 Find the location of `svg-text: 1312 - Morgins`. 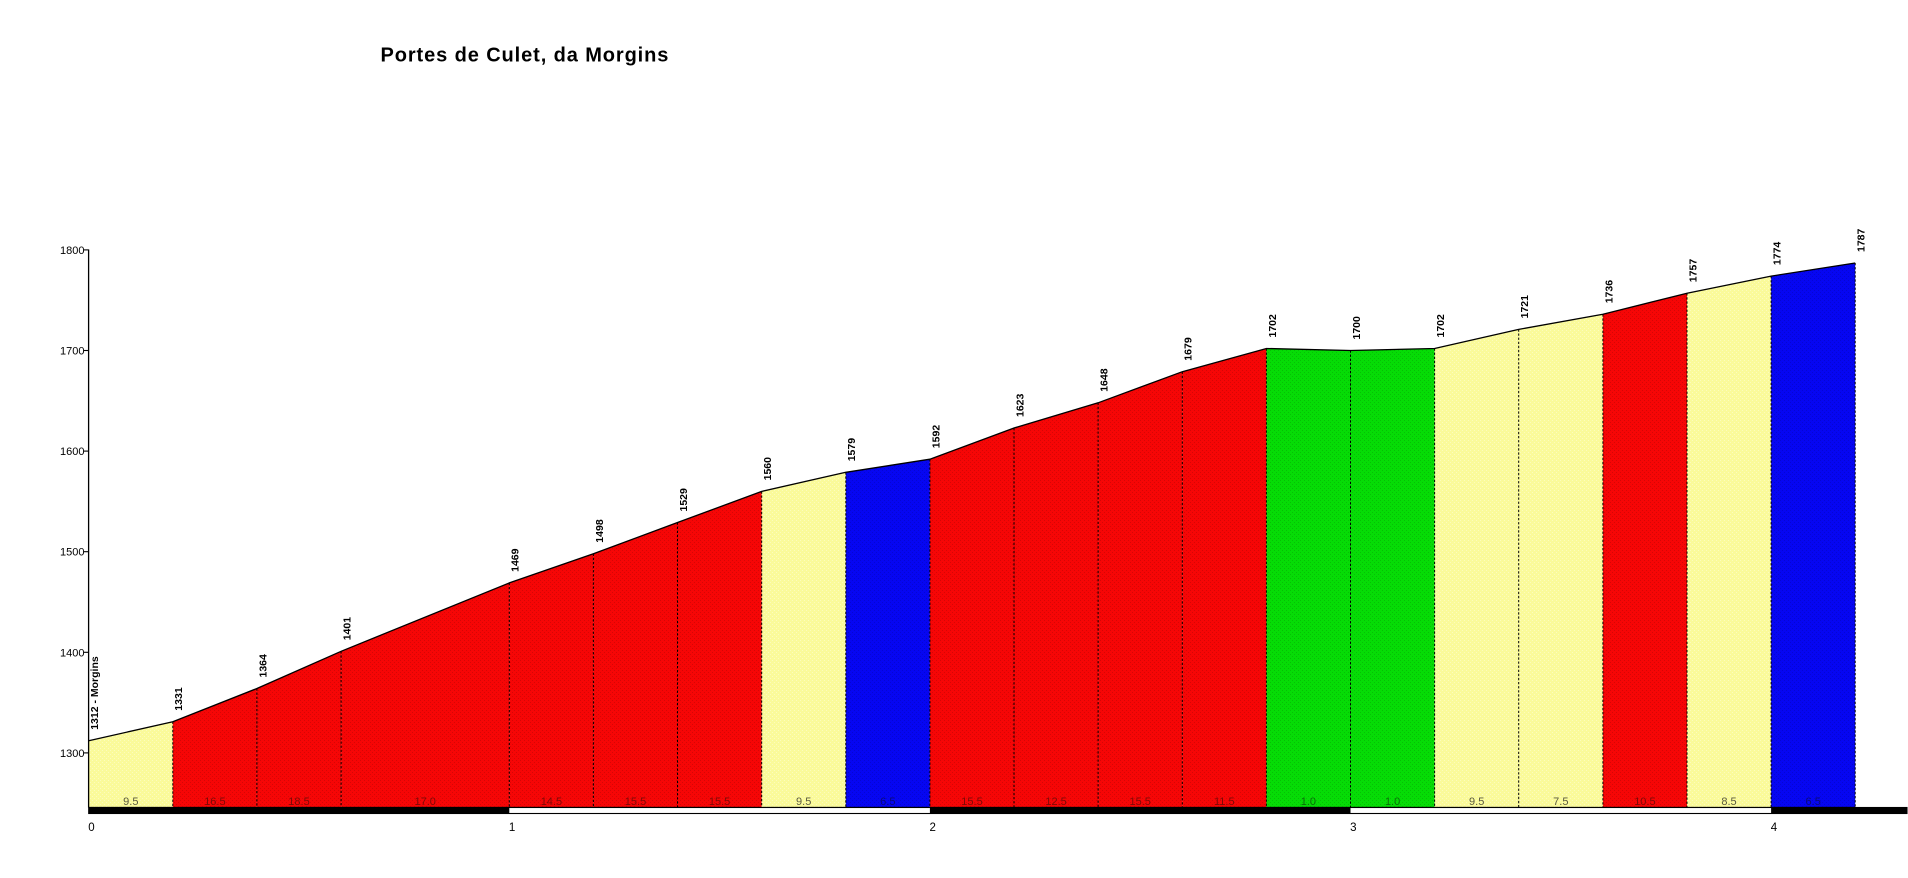

svg-text: 1312 - Morgins is located at coordinates (95, 693).